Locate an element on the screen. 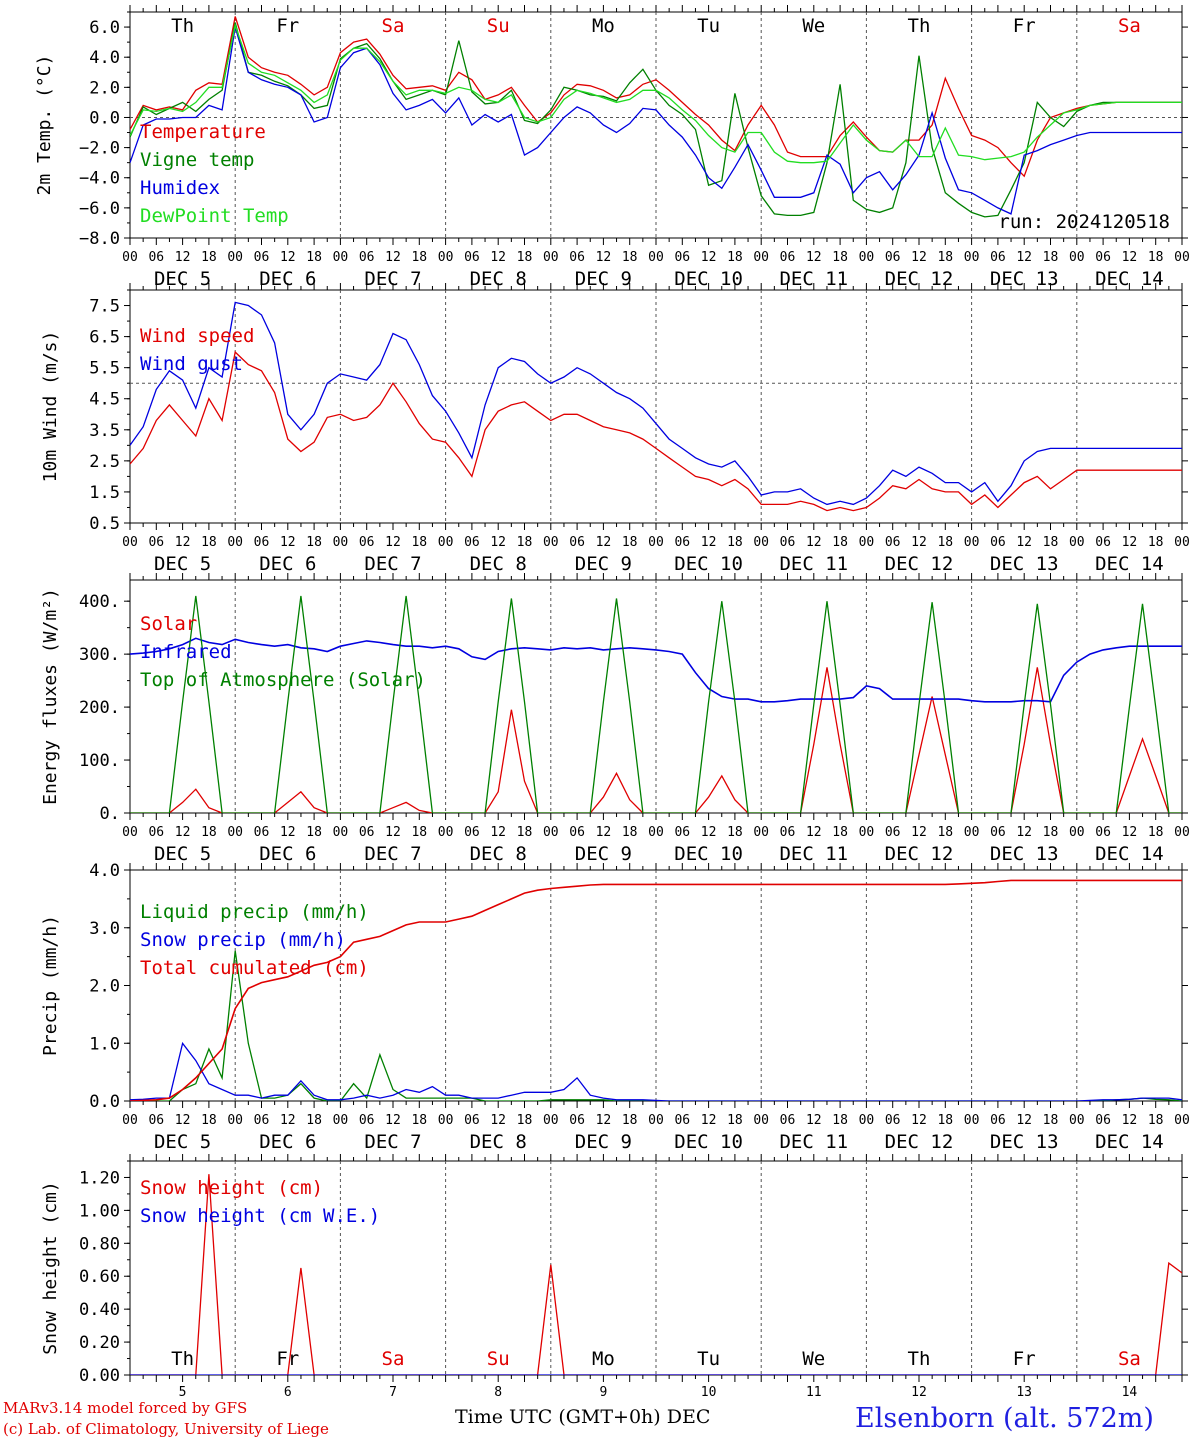 The width and height of the screenshot is (1194, 1440). series-snow-height-cm is located at coordinates (656, 1274).